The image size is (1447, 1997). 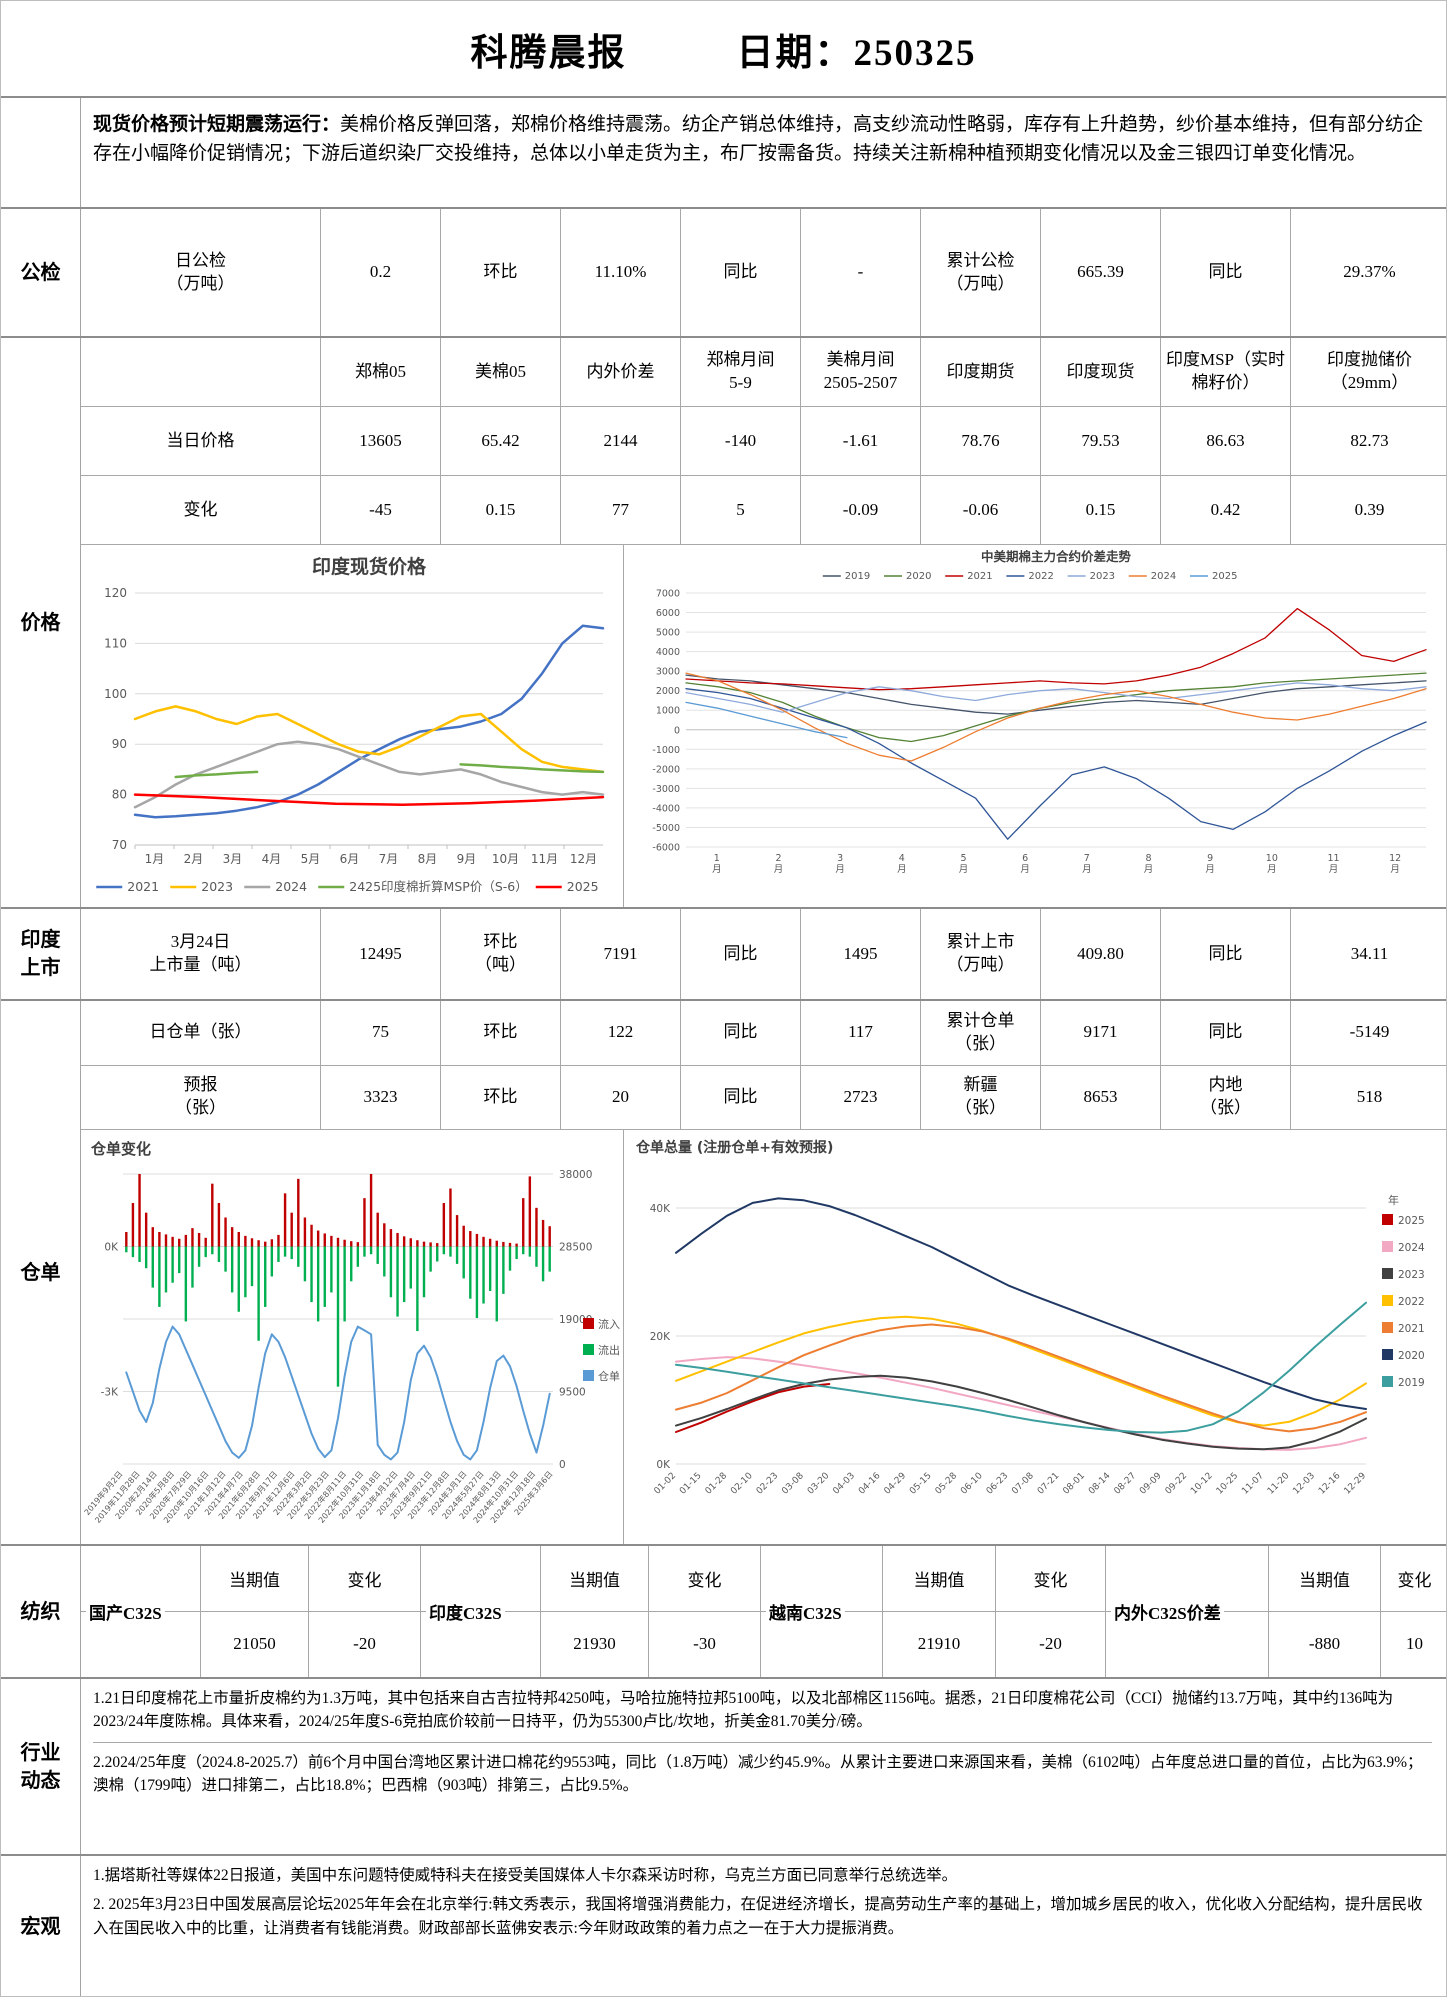 I want to click on table-cell: 82.73, so click(x=1369, y=440).